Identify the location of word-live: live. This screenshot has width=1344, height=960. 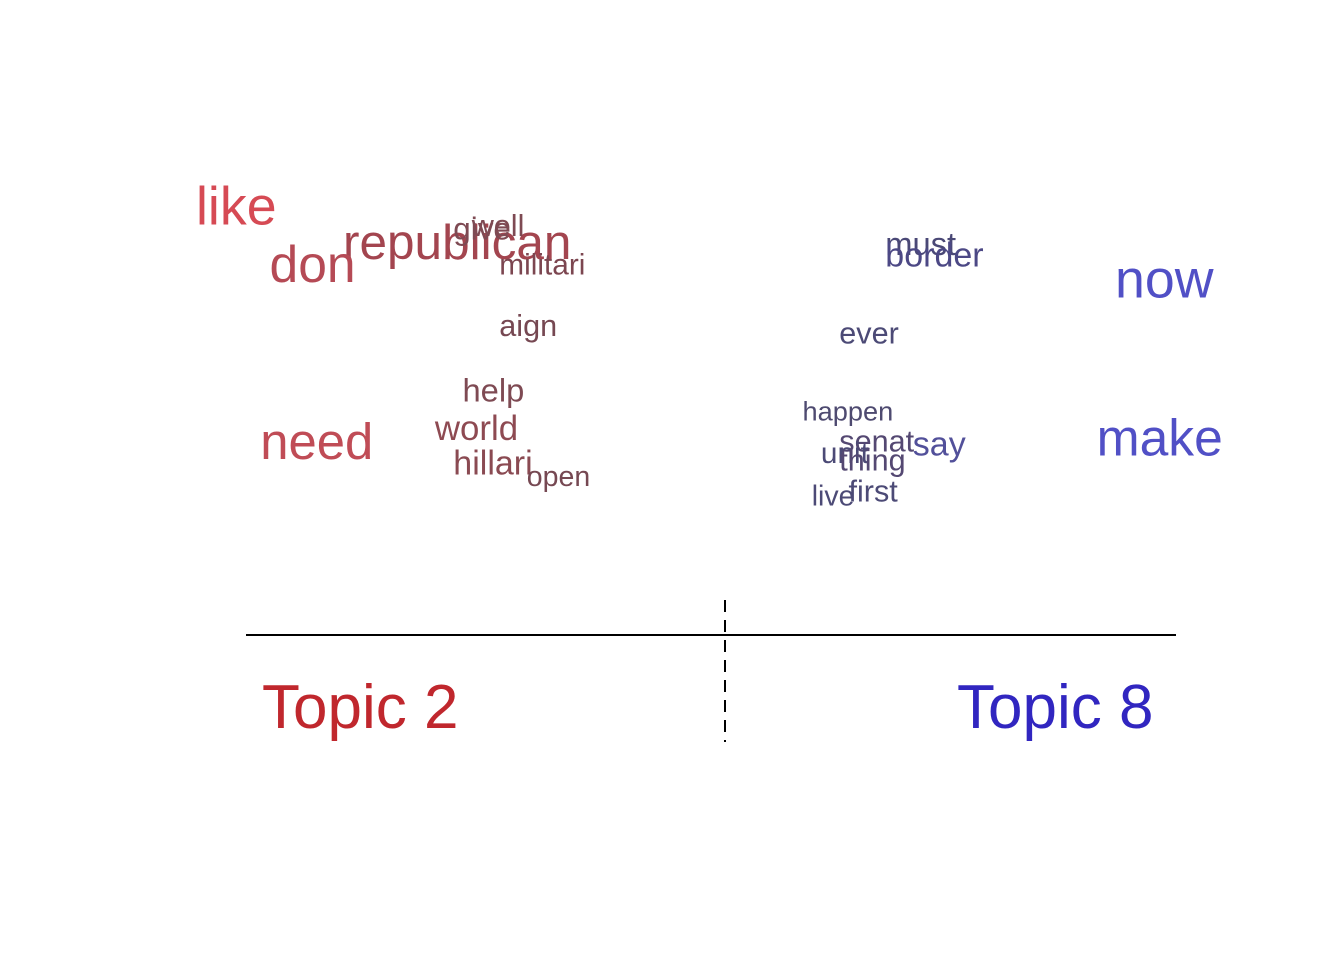
(833, 496).